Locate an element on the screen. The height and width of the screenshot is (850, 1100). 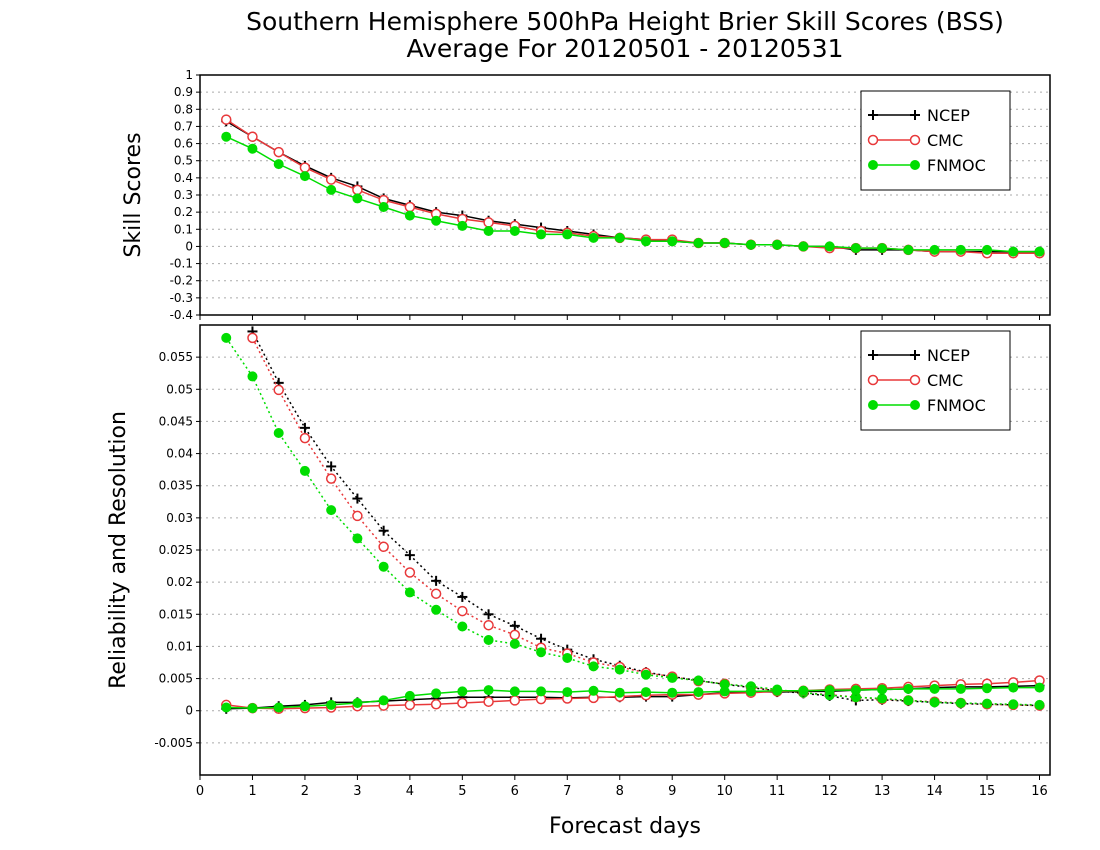
x-tick-label: 13 is located at coordinates (882, 791).